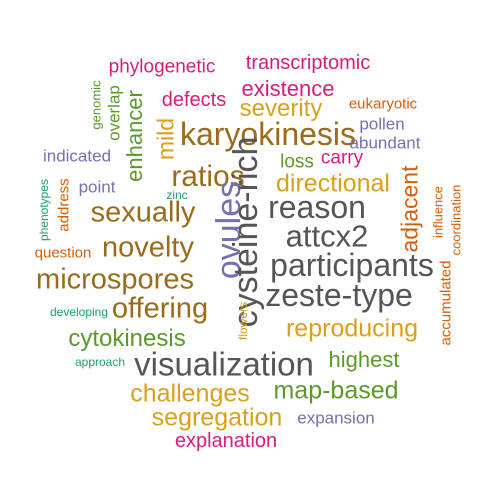 The width and height of the screenshot is (500, 500). Describe the element at coordinates (143, 212) in the screenshot. I see `word-sexually: sexually` at that location.